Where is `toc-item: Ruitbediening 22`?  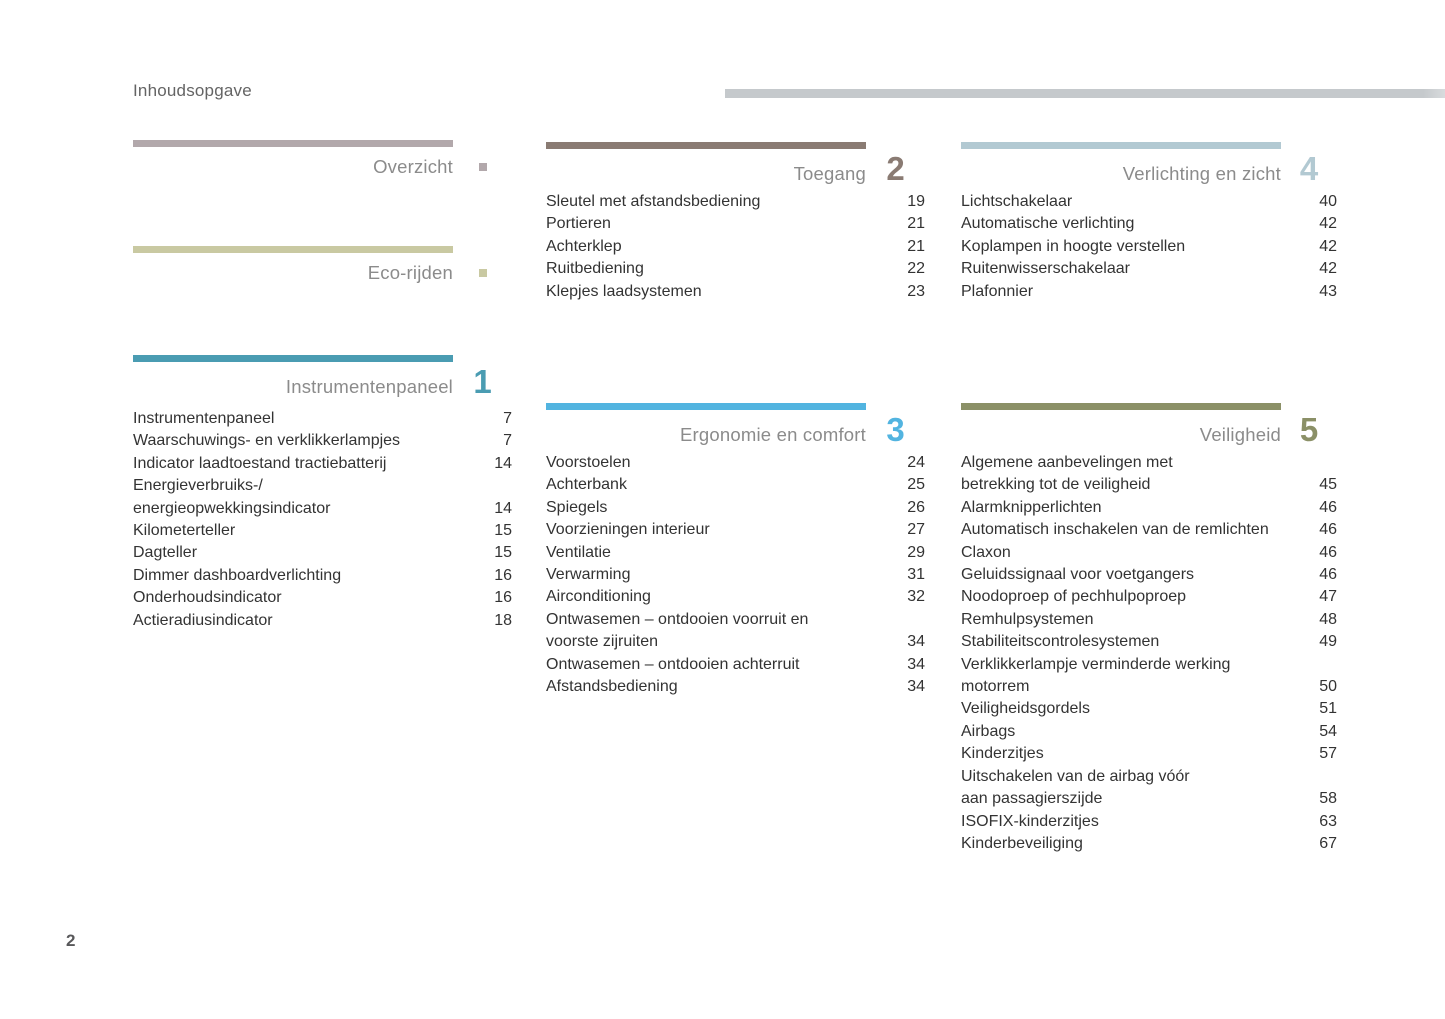 toc-item: Ruitbediening 22 is located at coordinates (735, 269).